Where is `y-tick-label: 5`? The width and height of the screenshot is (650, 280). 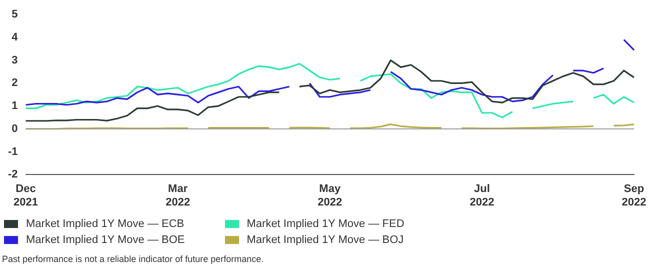
y-tick-label: 5 is located at coordinates (15, 14).